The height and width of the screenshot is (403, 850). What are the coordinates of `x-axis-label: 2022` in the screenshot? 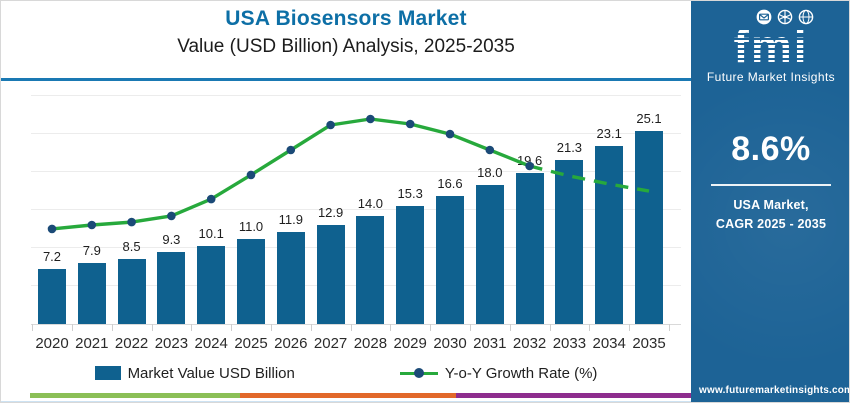 It's located at (131, 343).